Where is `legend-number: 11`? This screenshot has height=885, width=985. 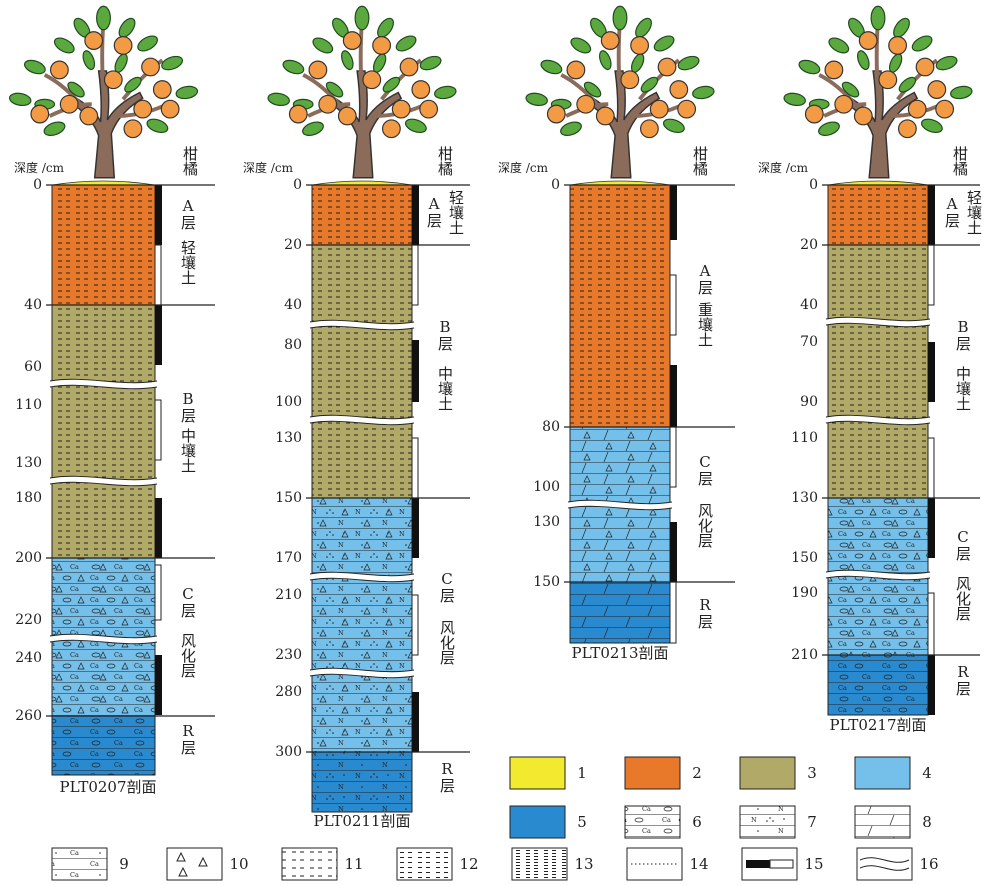
legend-number: 11 is located at coordinates (353, 864).